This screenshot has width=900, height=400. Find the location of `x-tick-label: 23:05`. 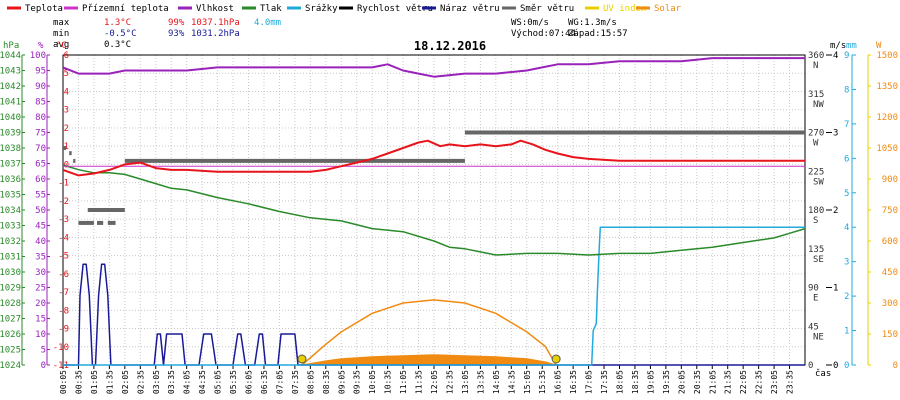

x-tick-label: 23:05 is located at coordinates (774, 382).